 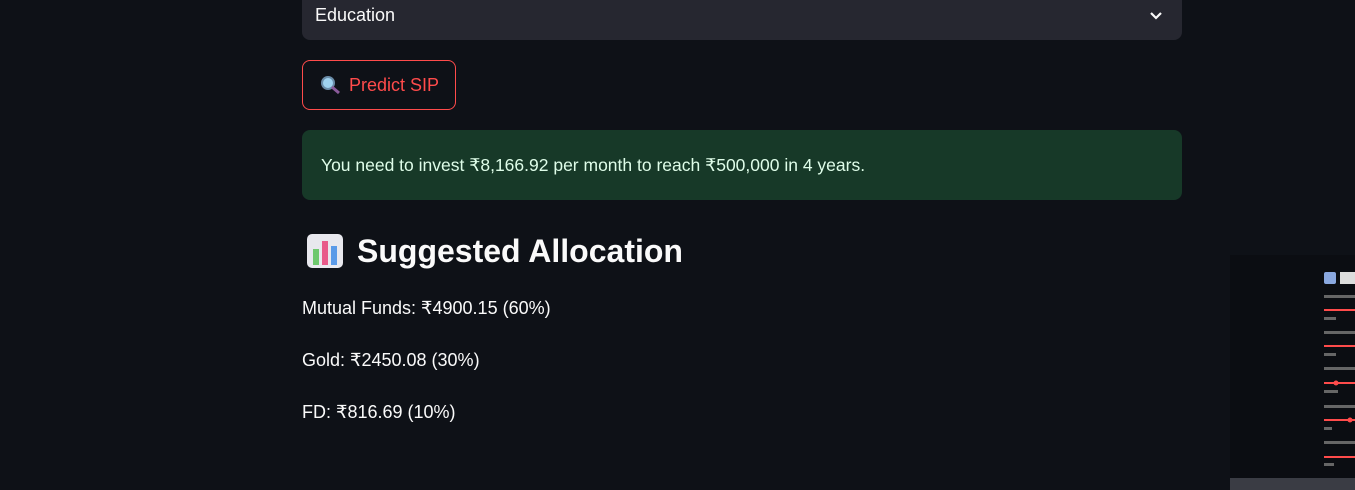 What do you see at coordinates (355, 15) in the screenshot?
I see `select-value: Education` at bounding box center [355, 15].